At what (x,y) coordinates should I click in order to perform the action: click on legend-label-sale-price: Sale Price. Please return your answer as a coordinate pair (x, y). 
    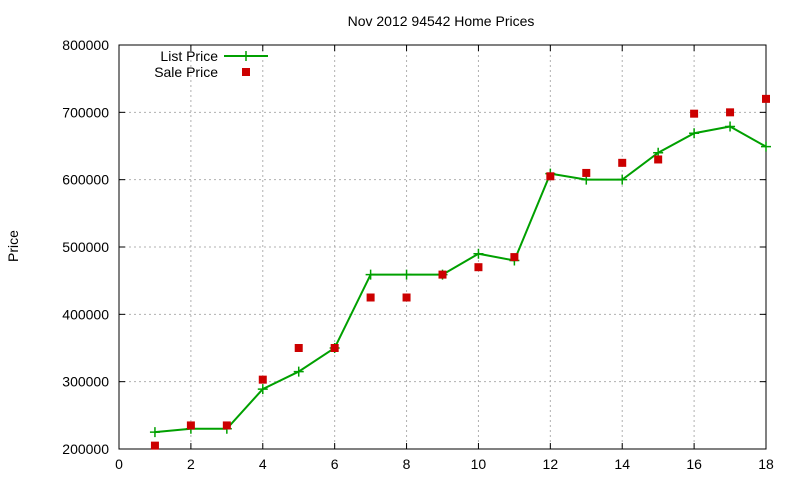
    Looking at the image, I should click on (186, 72).